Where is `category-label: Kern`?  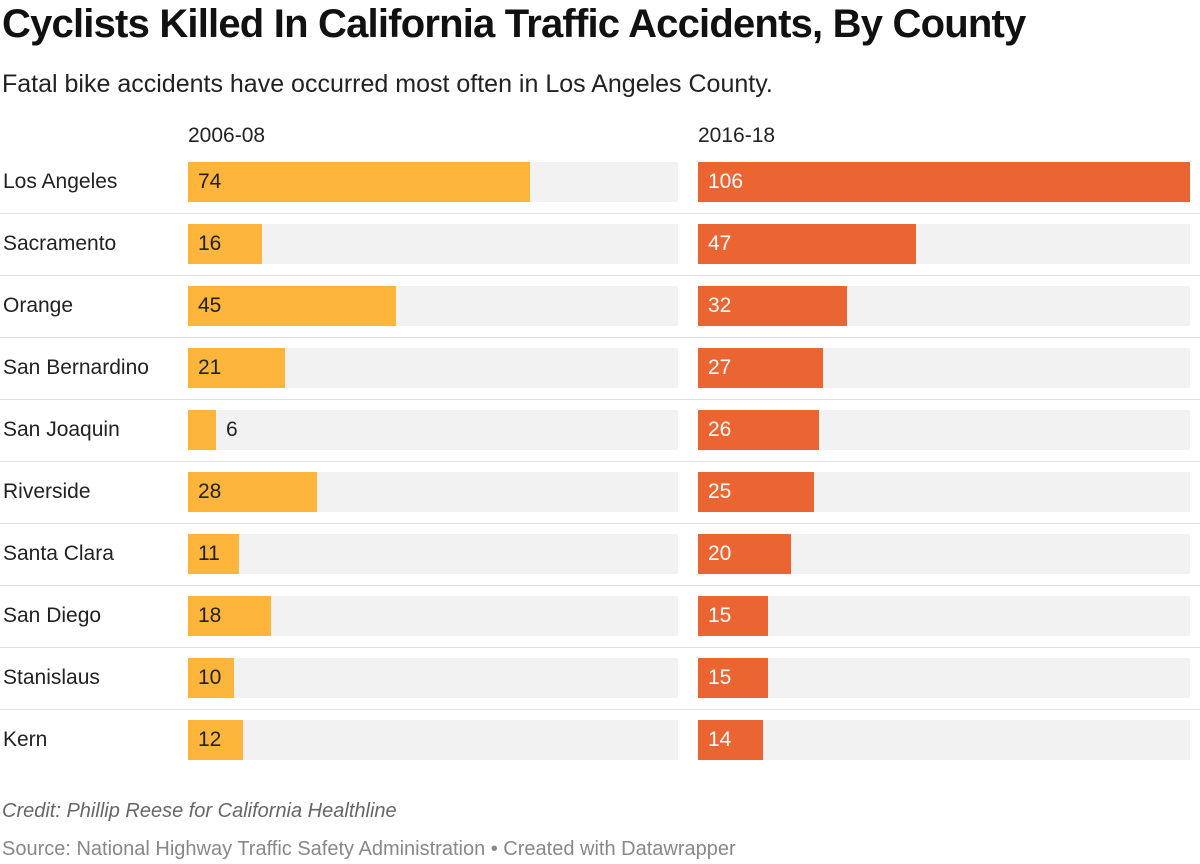 category-label: Kern is located at coordinates (25, 739).